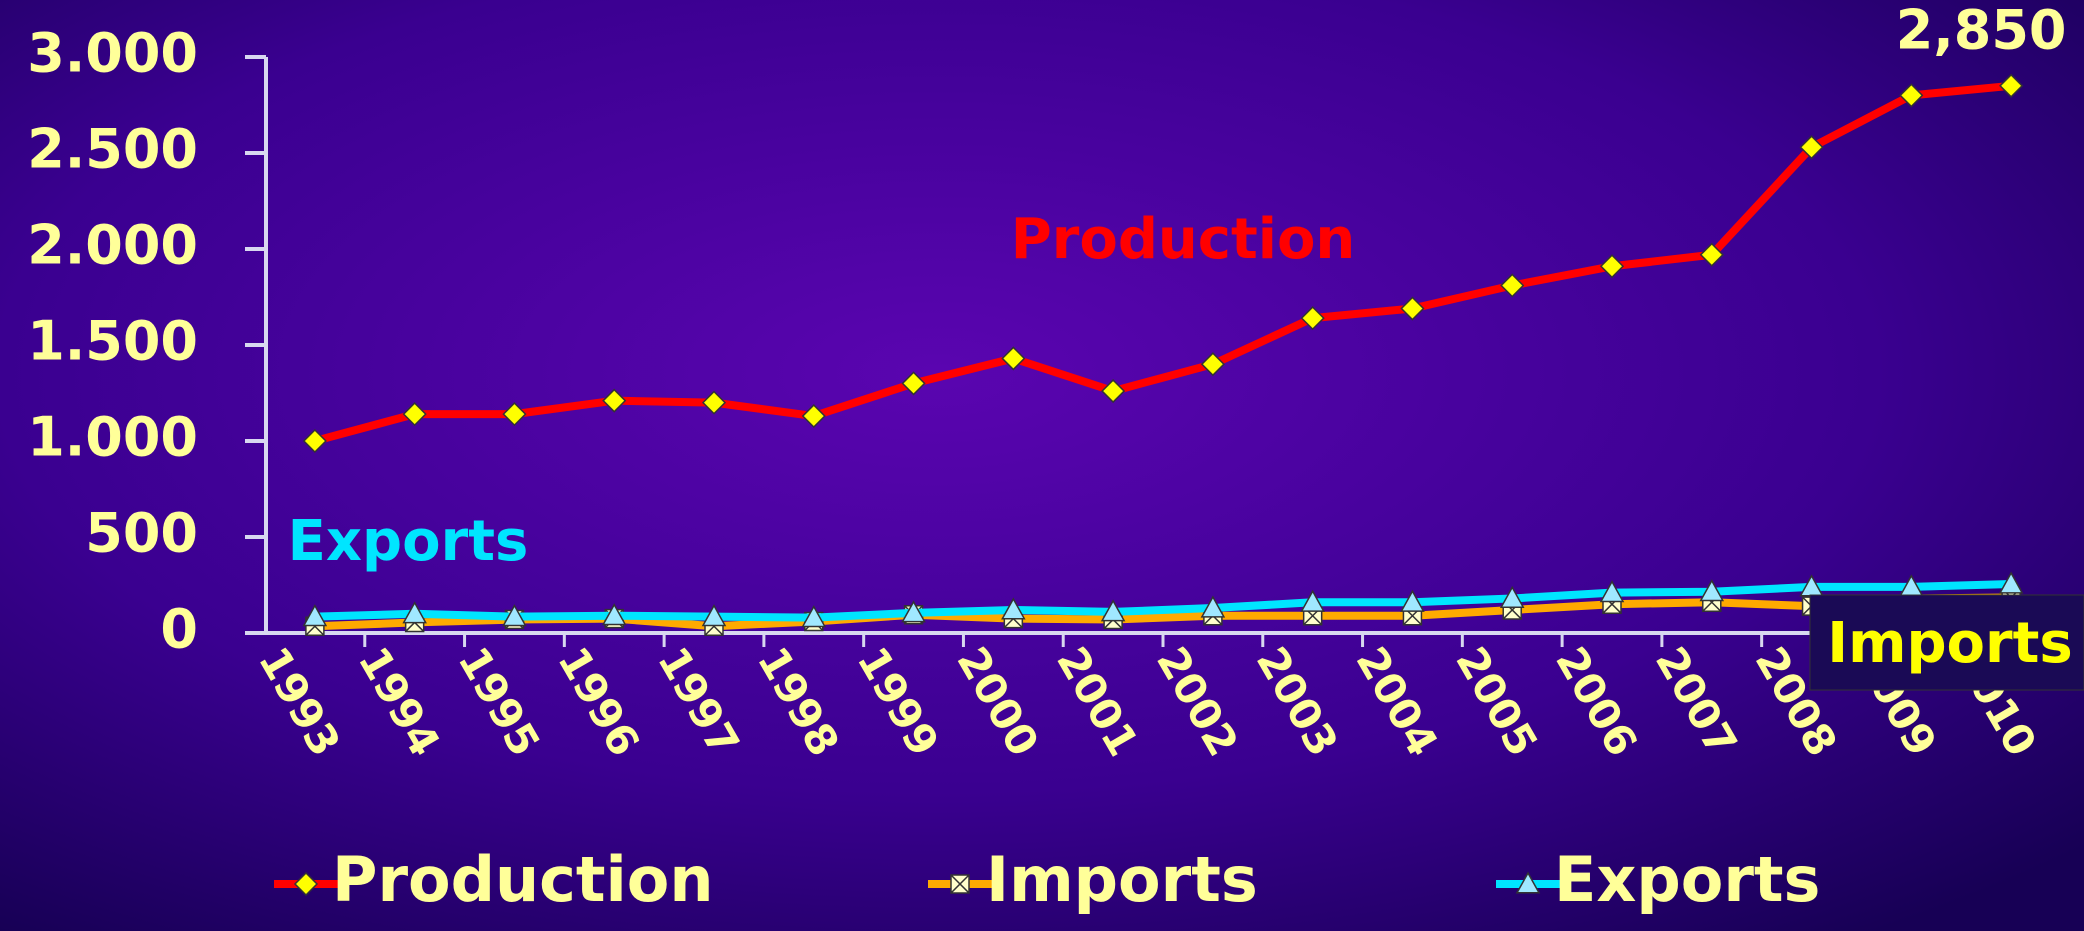 The height and width of the screenshot is (931, 2084). I want to click on legend-label: Exports, so click(1687, 879).